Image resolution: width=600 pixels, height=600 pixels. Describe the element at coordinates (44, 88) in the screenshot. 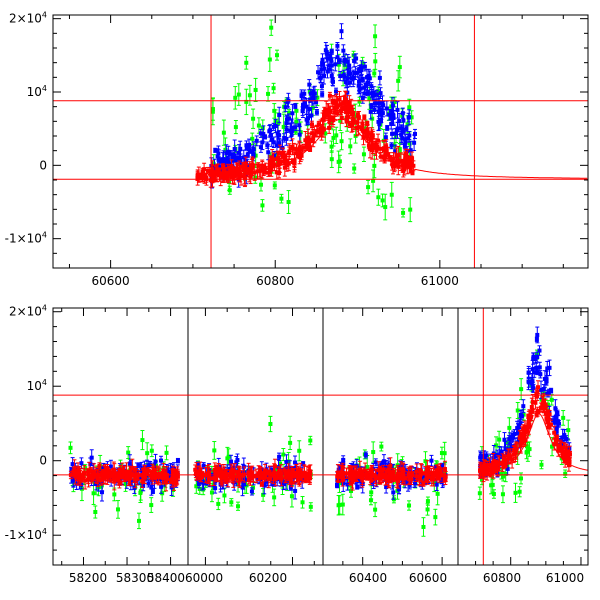

I see `y-tick-label-exponent: 4` at that location.